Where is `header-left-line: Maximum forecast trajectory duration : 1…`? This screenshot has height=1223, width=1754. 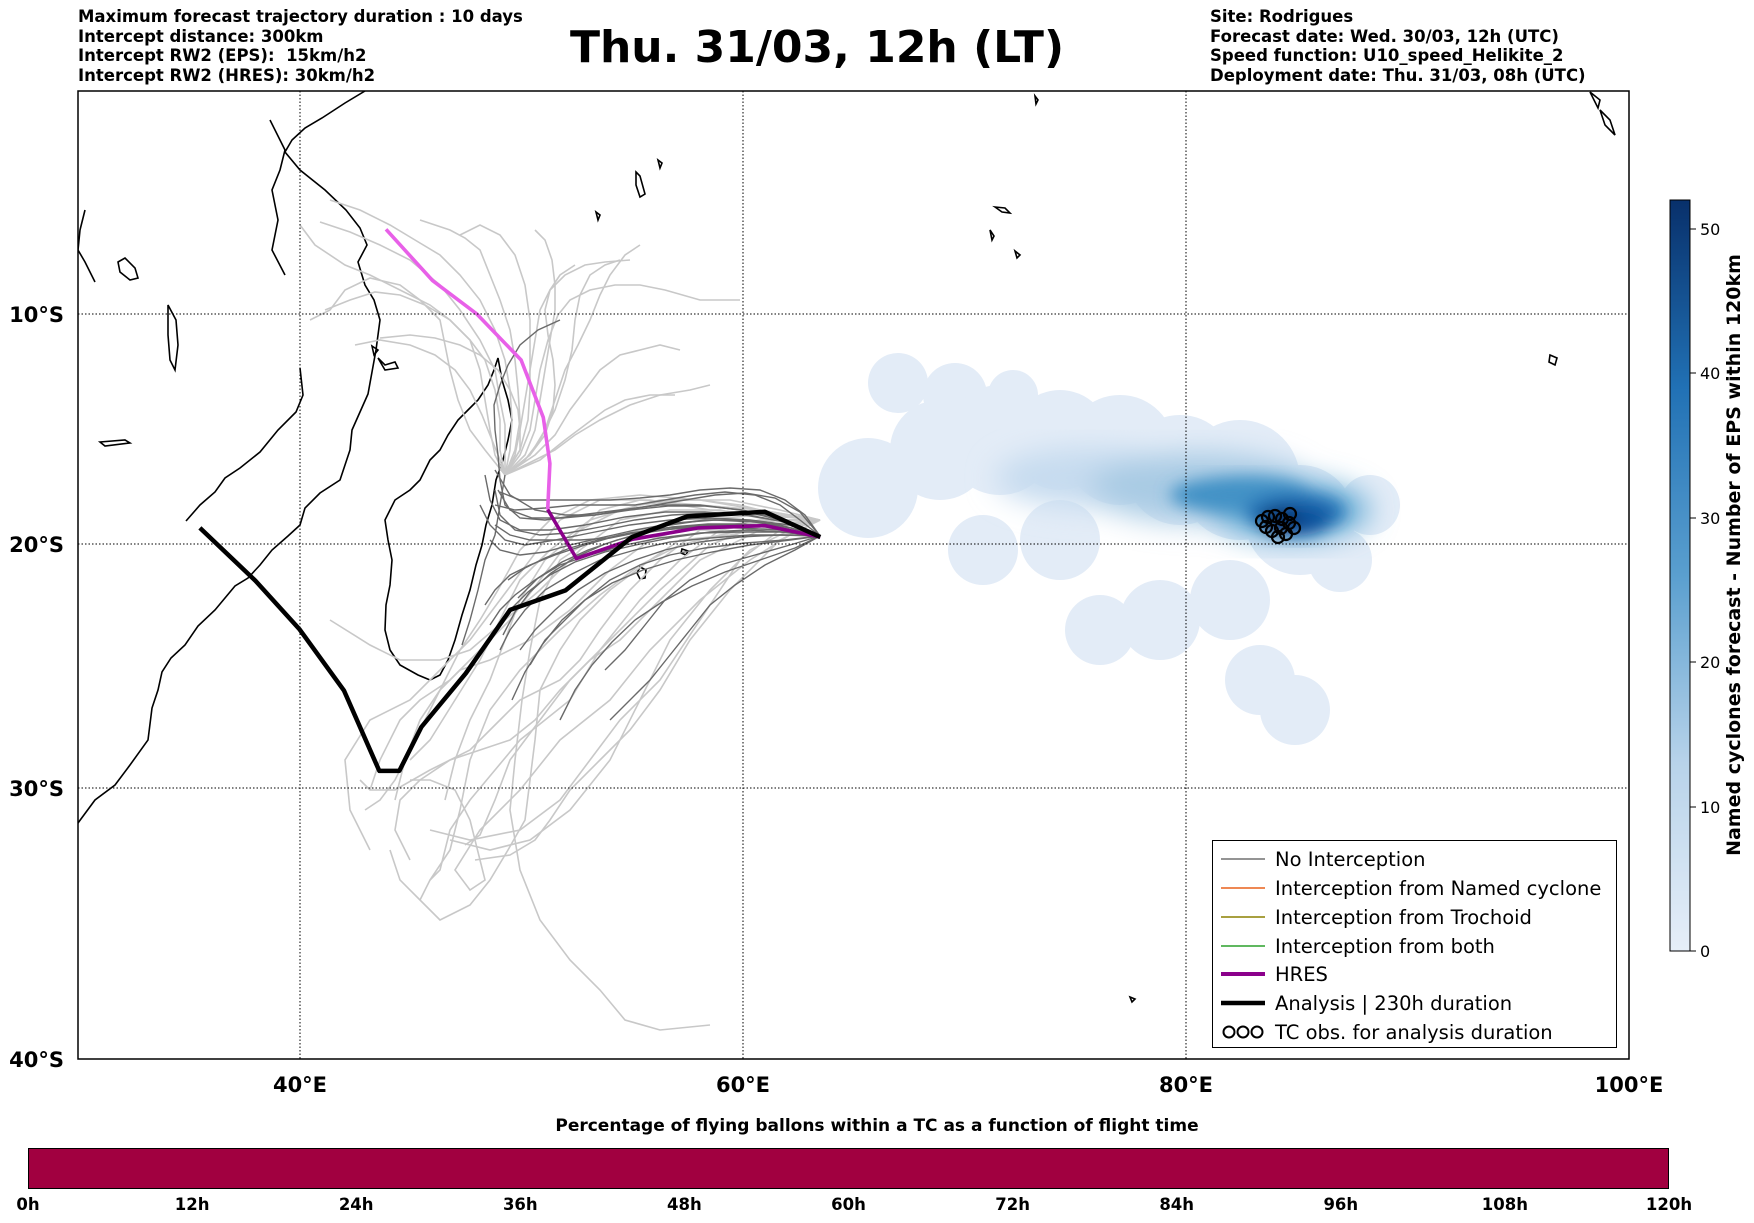 header-left-line: Maximum forecast trajectory duration : 1… is located at coordinates (300, 16).